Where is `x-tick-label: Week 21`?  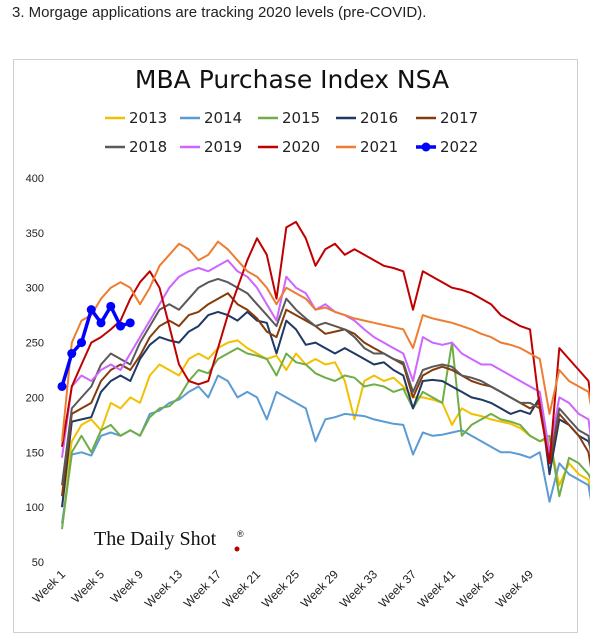 x-tick-label: Week 21 is located at coordinates (241, 588).